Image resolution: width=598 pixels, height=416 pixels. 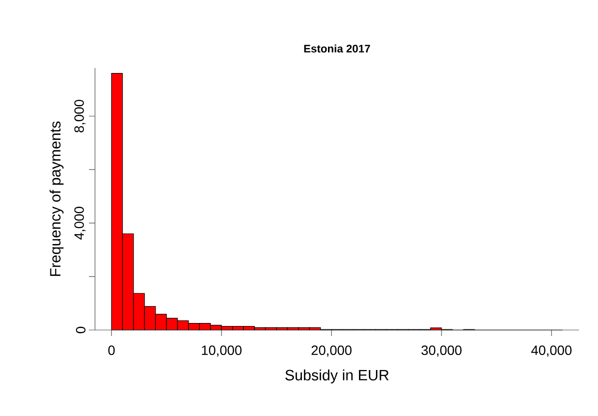 I want to click on chart-title: Estonia 2017, so click(x=337, y=48).